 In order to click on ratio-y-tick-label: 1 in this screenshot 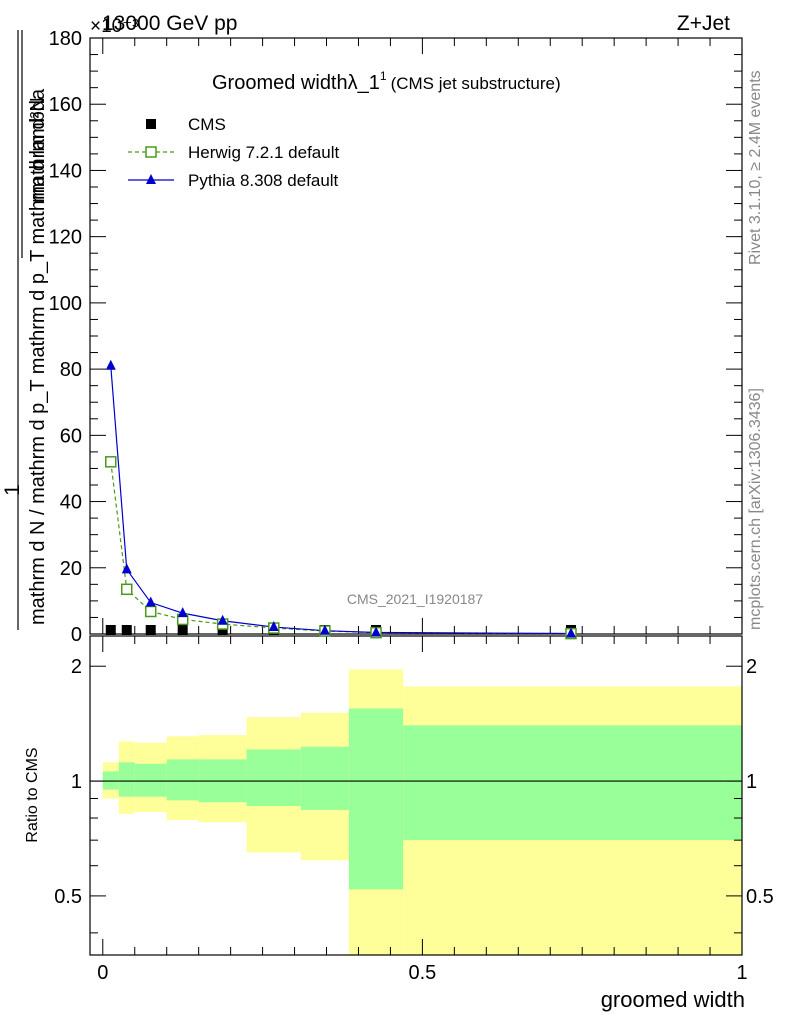, I will do `click(76, 782)`.